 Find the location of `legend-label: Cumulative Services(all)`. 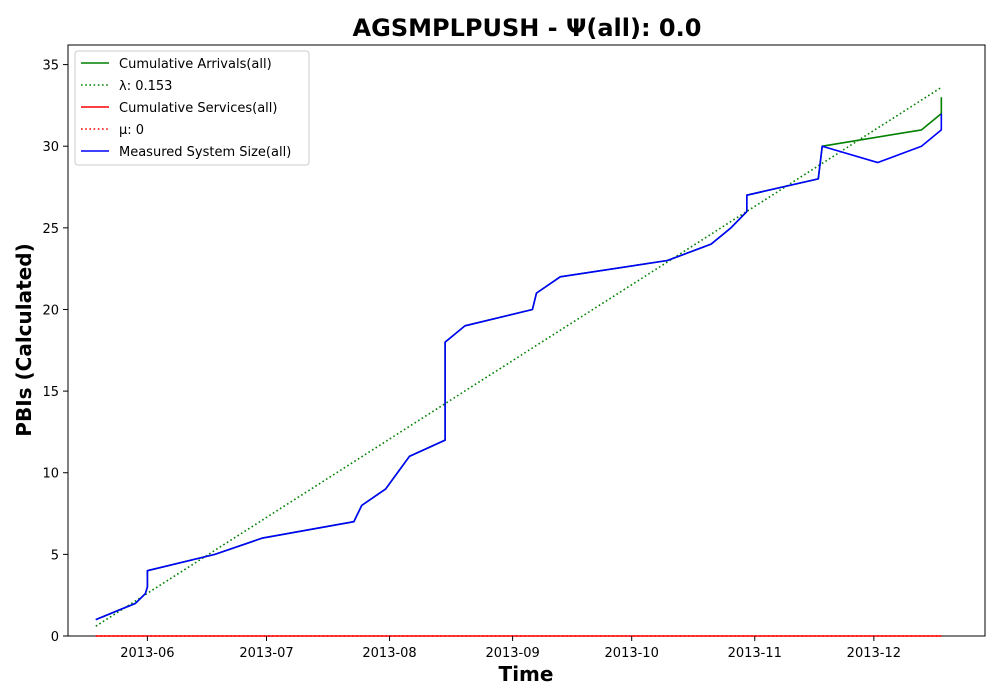

legend-label: Cumulative Services(all) is located at coordinates (198, 108).